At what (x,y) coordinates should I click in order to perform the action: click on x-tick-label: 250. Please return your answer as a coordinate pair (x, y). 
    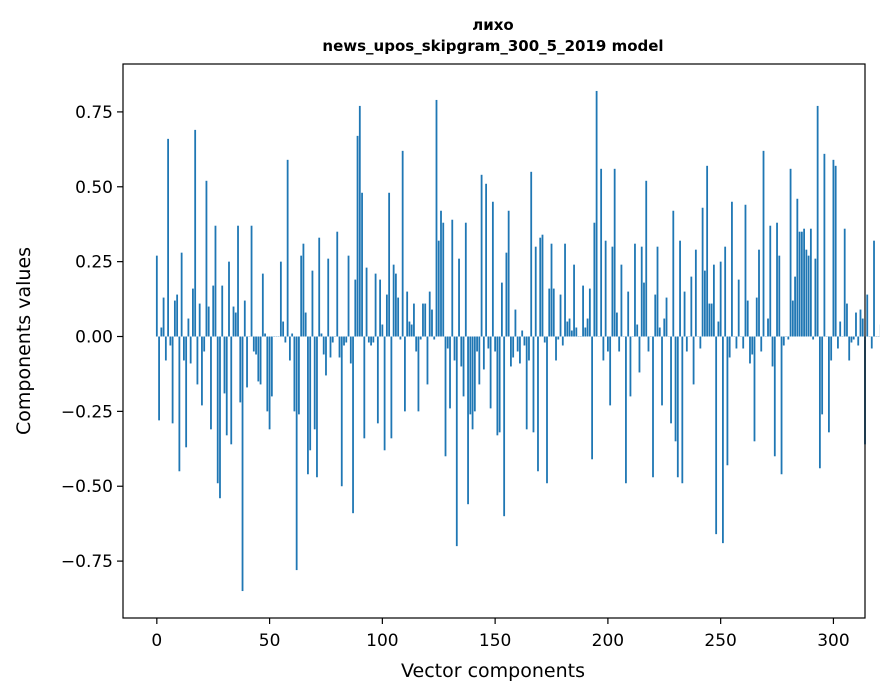
    Looking at the image, I should click on (720, 641).